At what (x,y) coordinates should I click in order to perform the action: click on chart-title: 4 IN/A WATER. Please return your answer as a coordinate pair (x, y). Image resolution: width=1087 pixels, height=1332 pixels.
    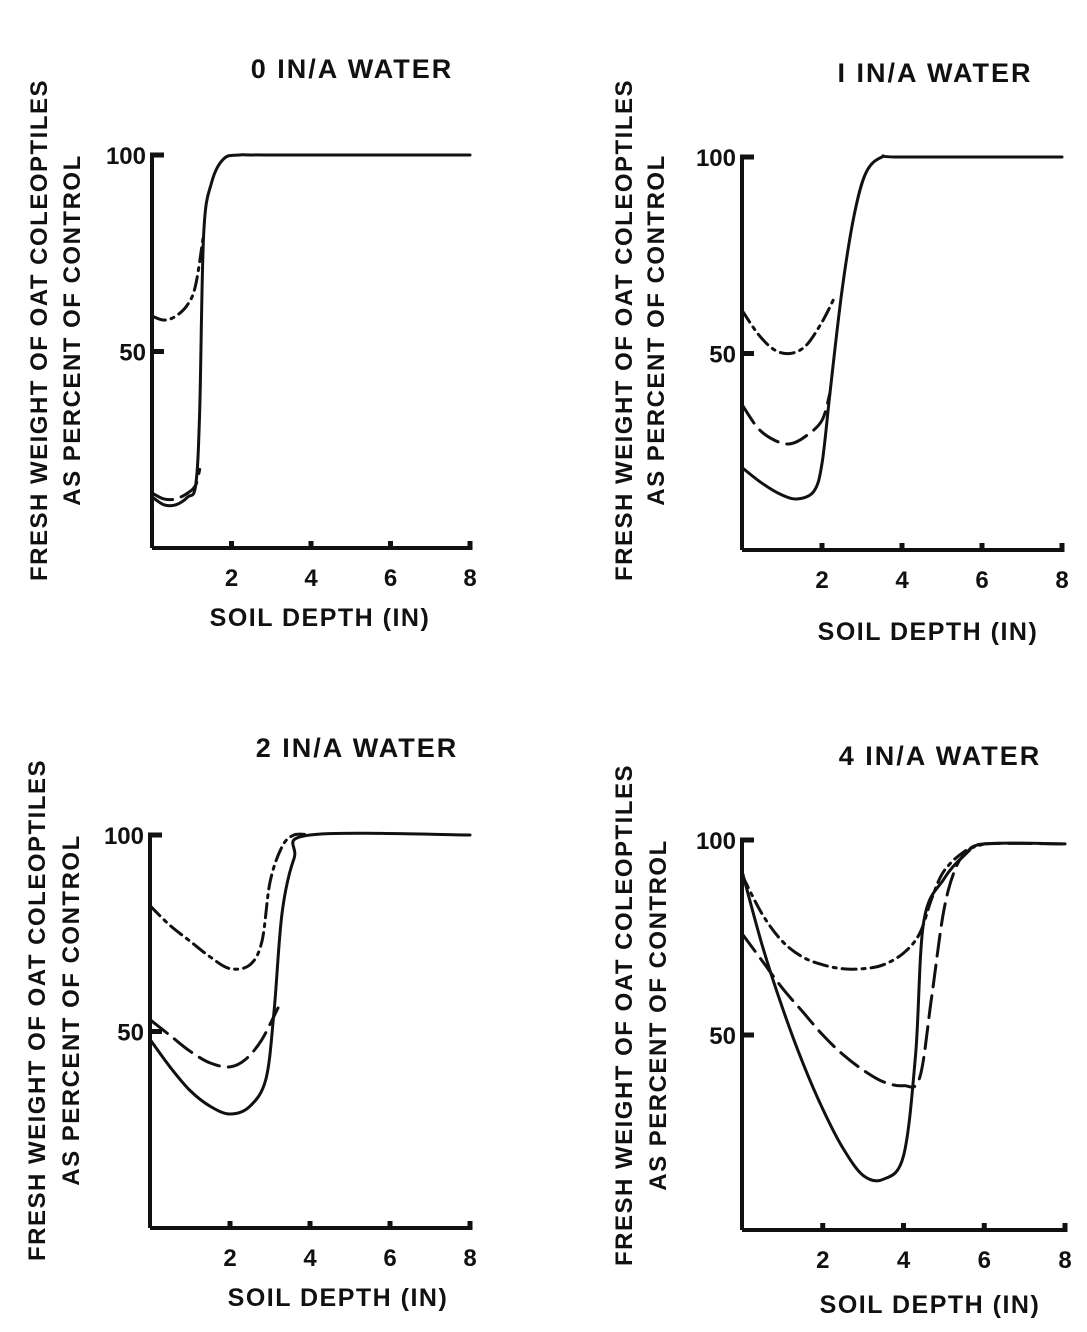
    Looking at the image, I should click on (940, 756).